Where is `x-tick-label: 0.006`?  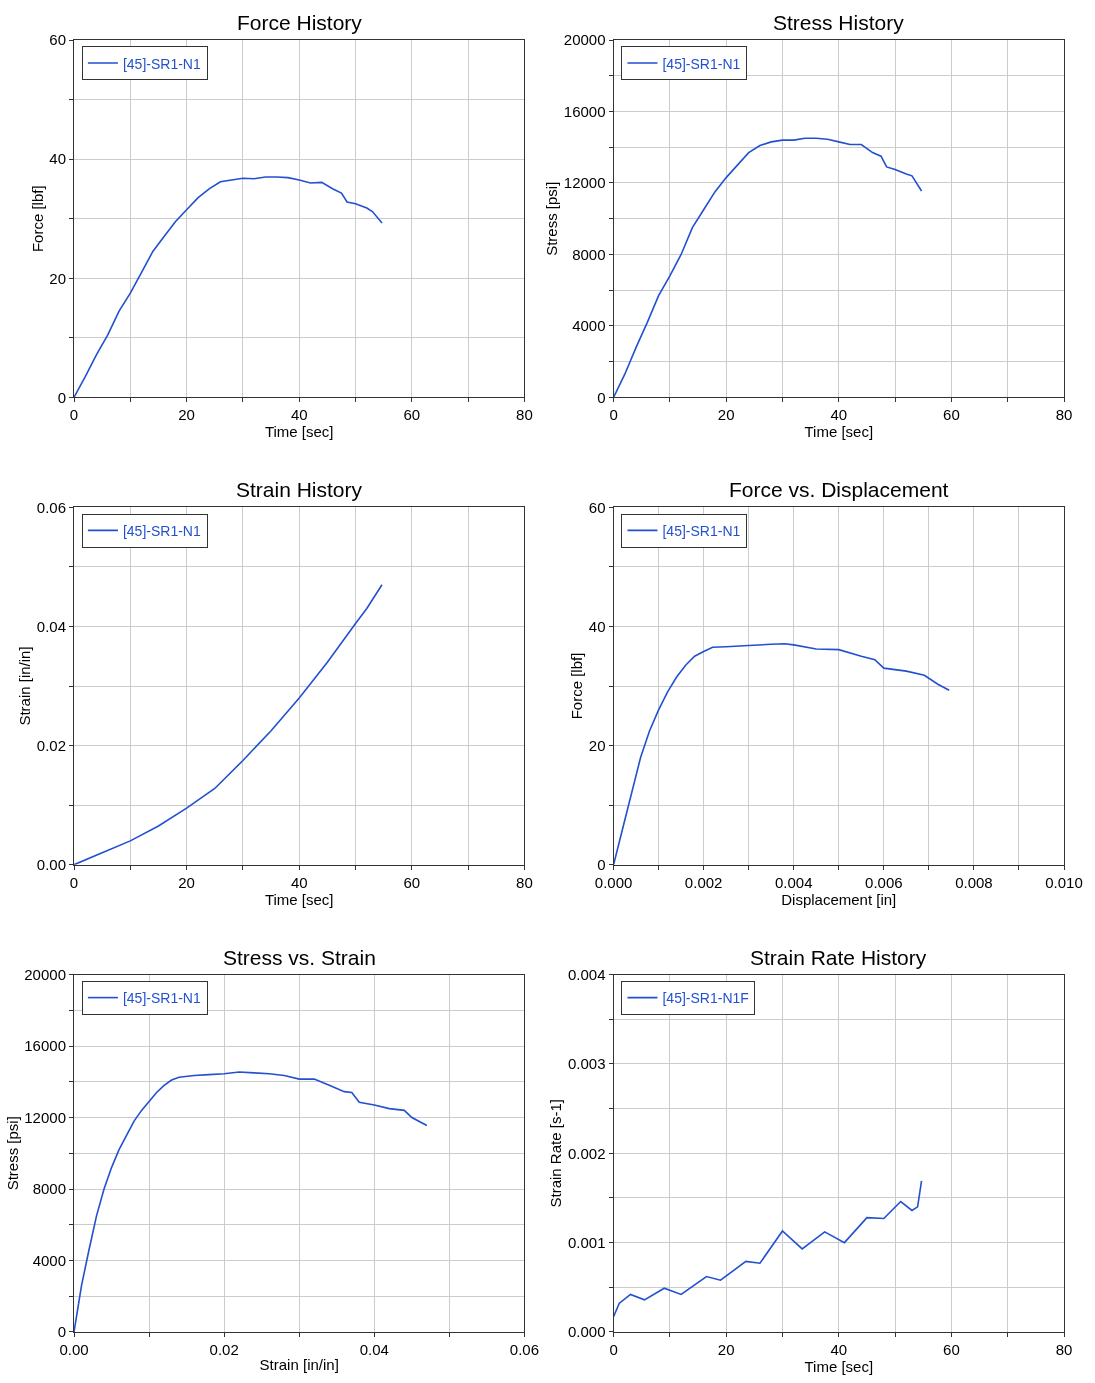
x-tick-label: 0.006 is located at coordinates (884, 882).